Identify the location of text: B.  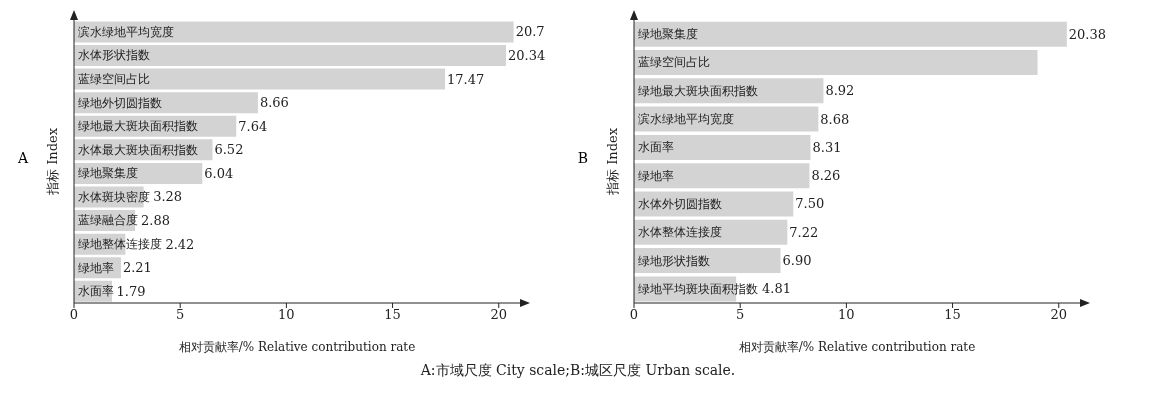
(583, 158).